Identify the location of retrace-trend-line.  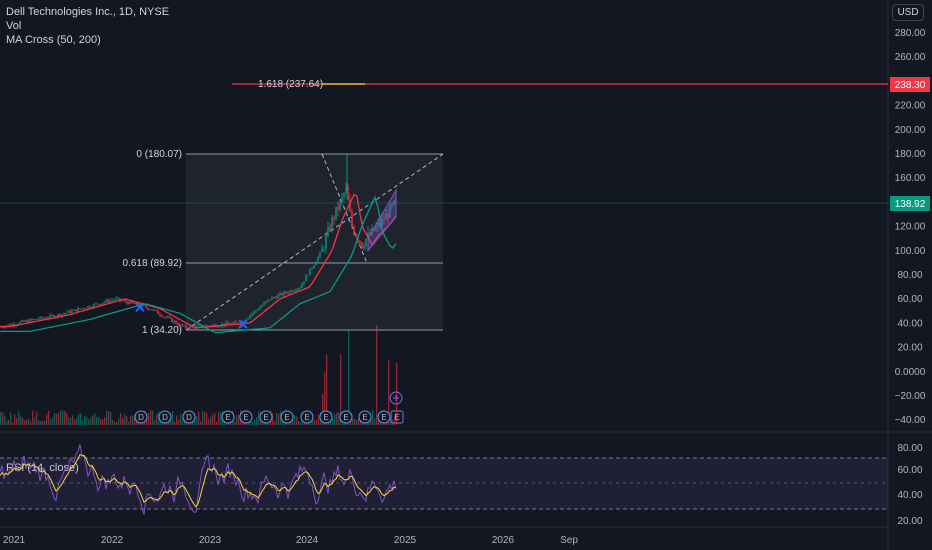
(344, 208).